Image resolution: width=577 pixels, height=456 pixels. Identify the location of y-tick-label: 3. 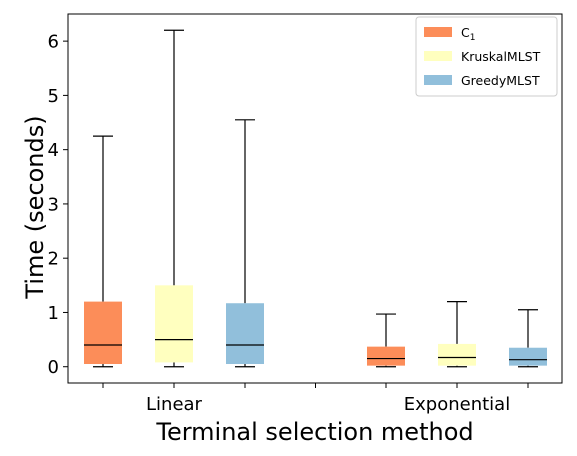
(53, 204).